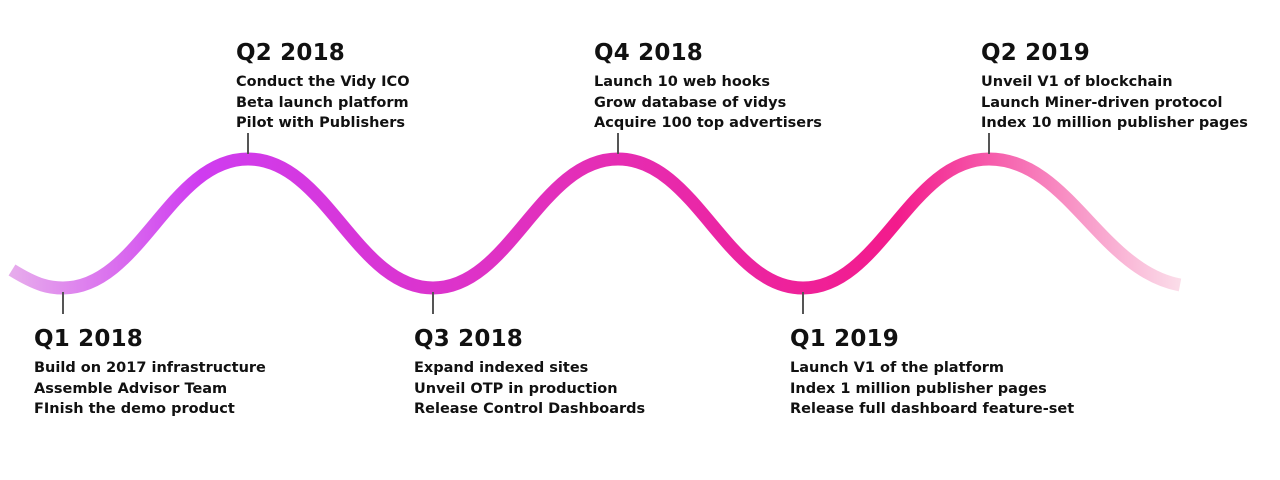  Describe the element at coordinates (918, 388) in the screenshot. I see `milestone-item: Index 1 million publisher pages` at that location.